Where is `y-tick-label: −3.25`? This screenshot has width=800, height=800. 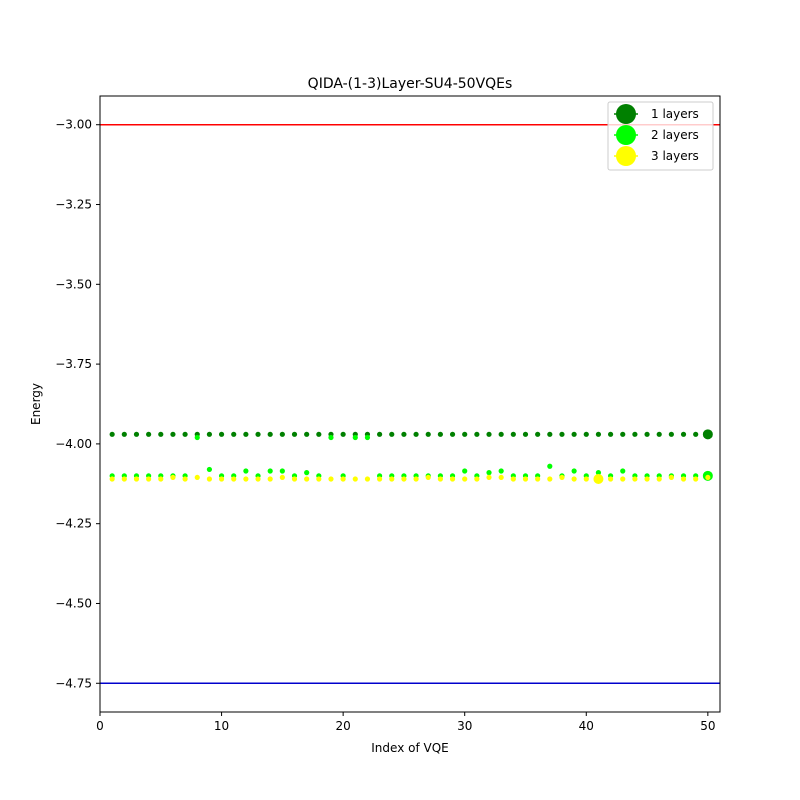 y-tick-label: −3.25 is located at coordinates (73, 205).